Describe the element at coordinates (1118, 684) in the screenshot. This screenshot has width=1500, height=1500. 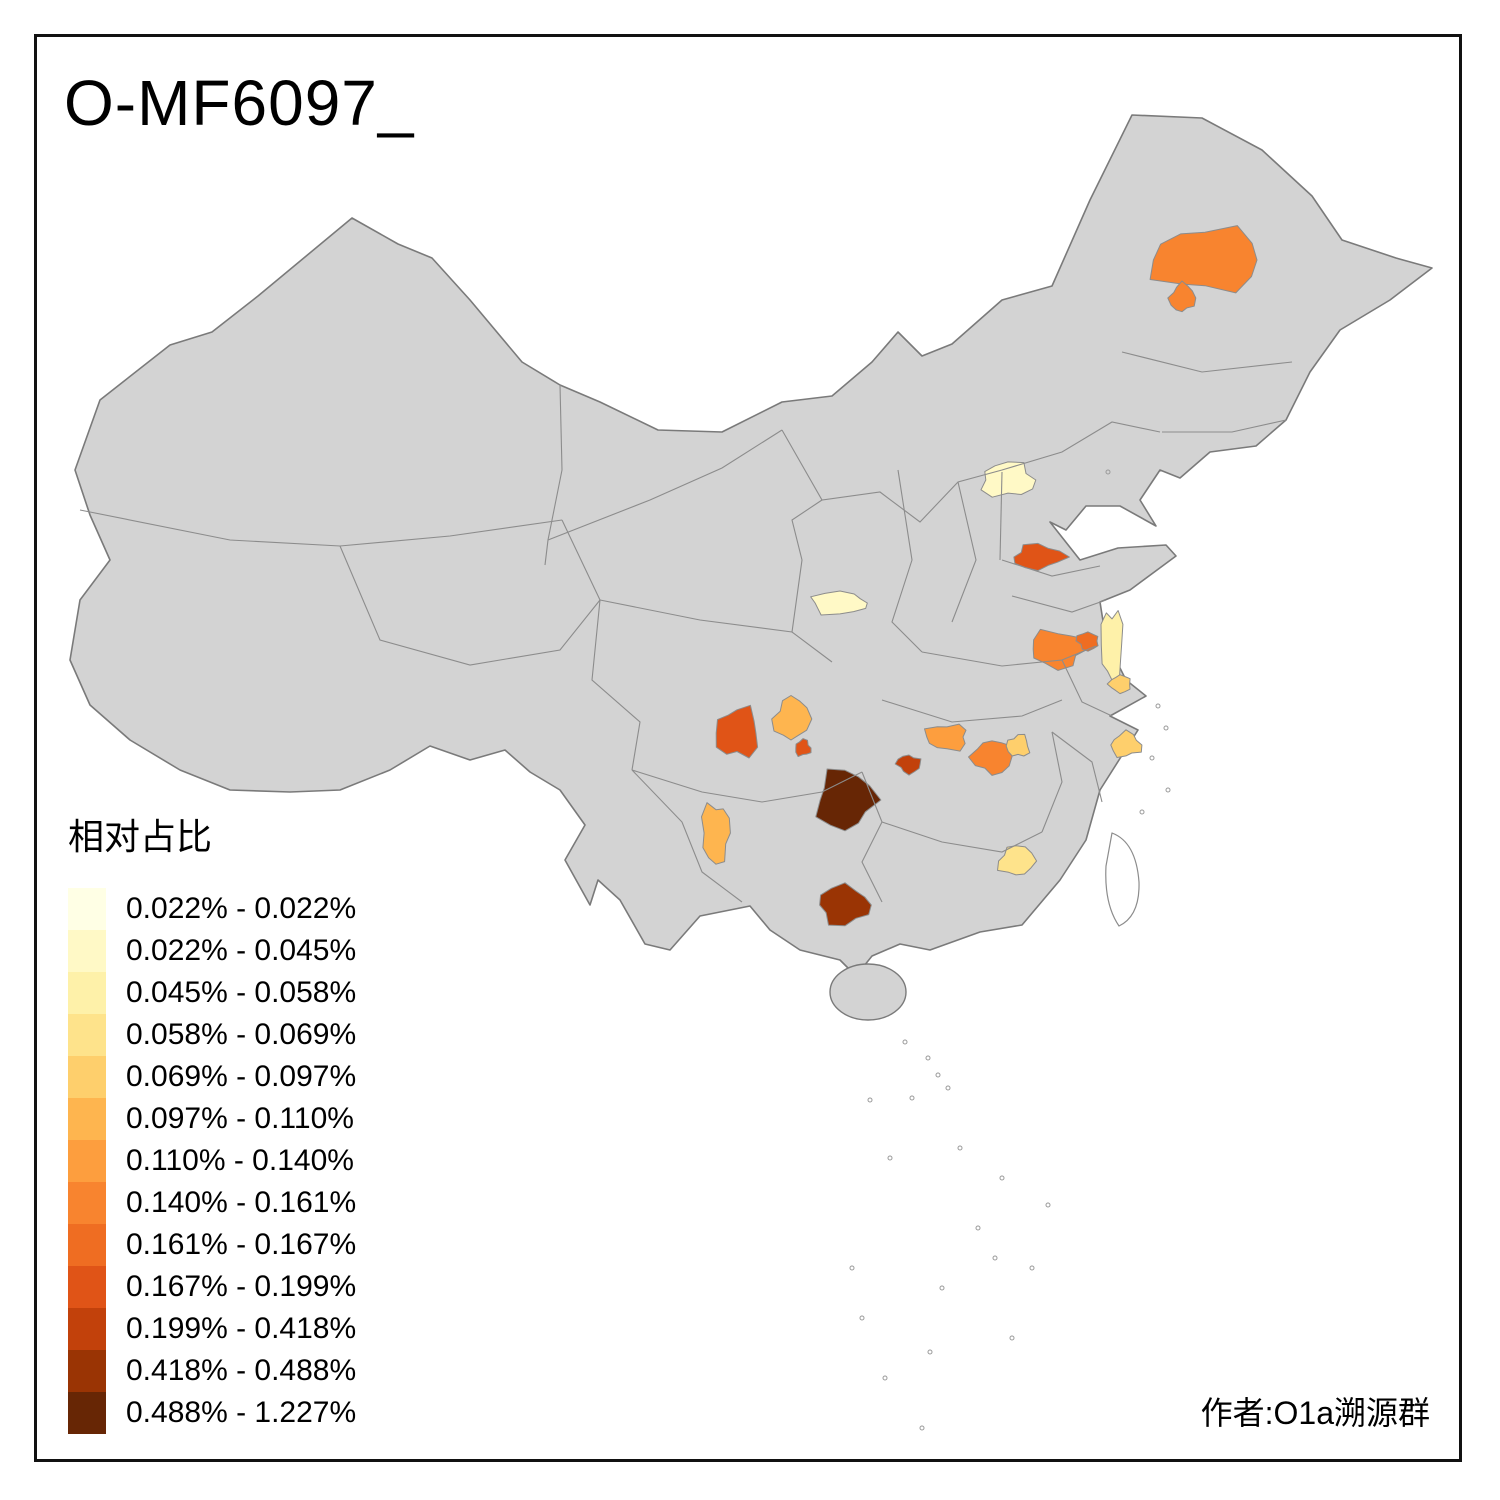
I see `map-region-jiangsu-south` at that location.